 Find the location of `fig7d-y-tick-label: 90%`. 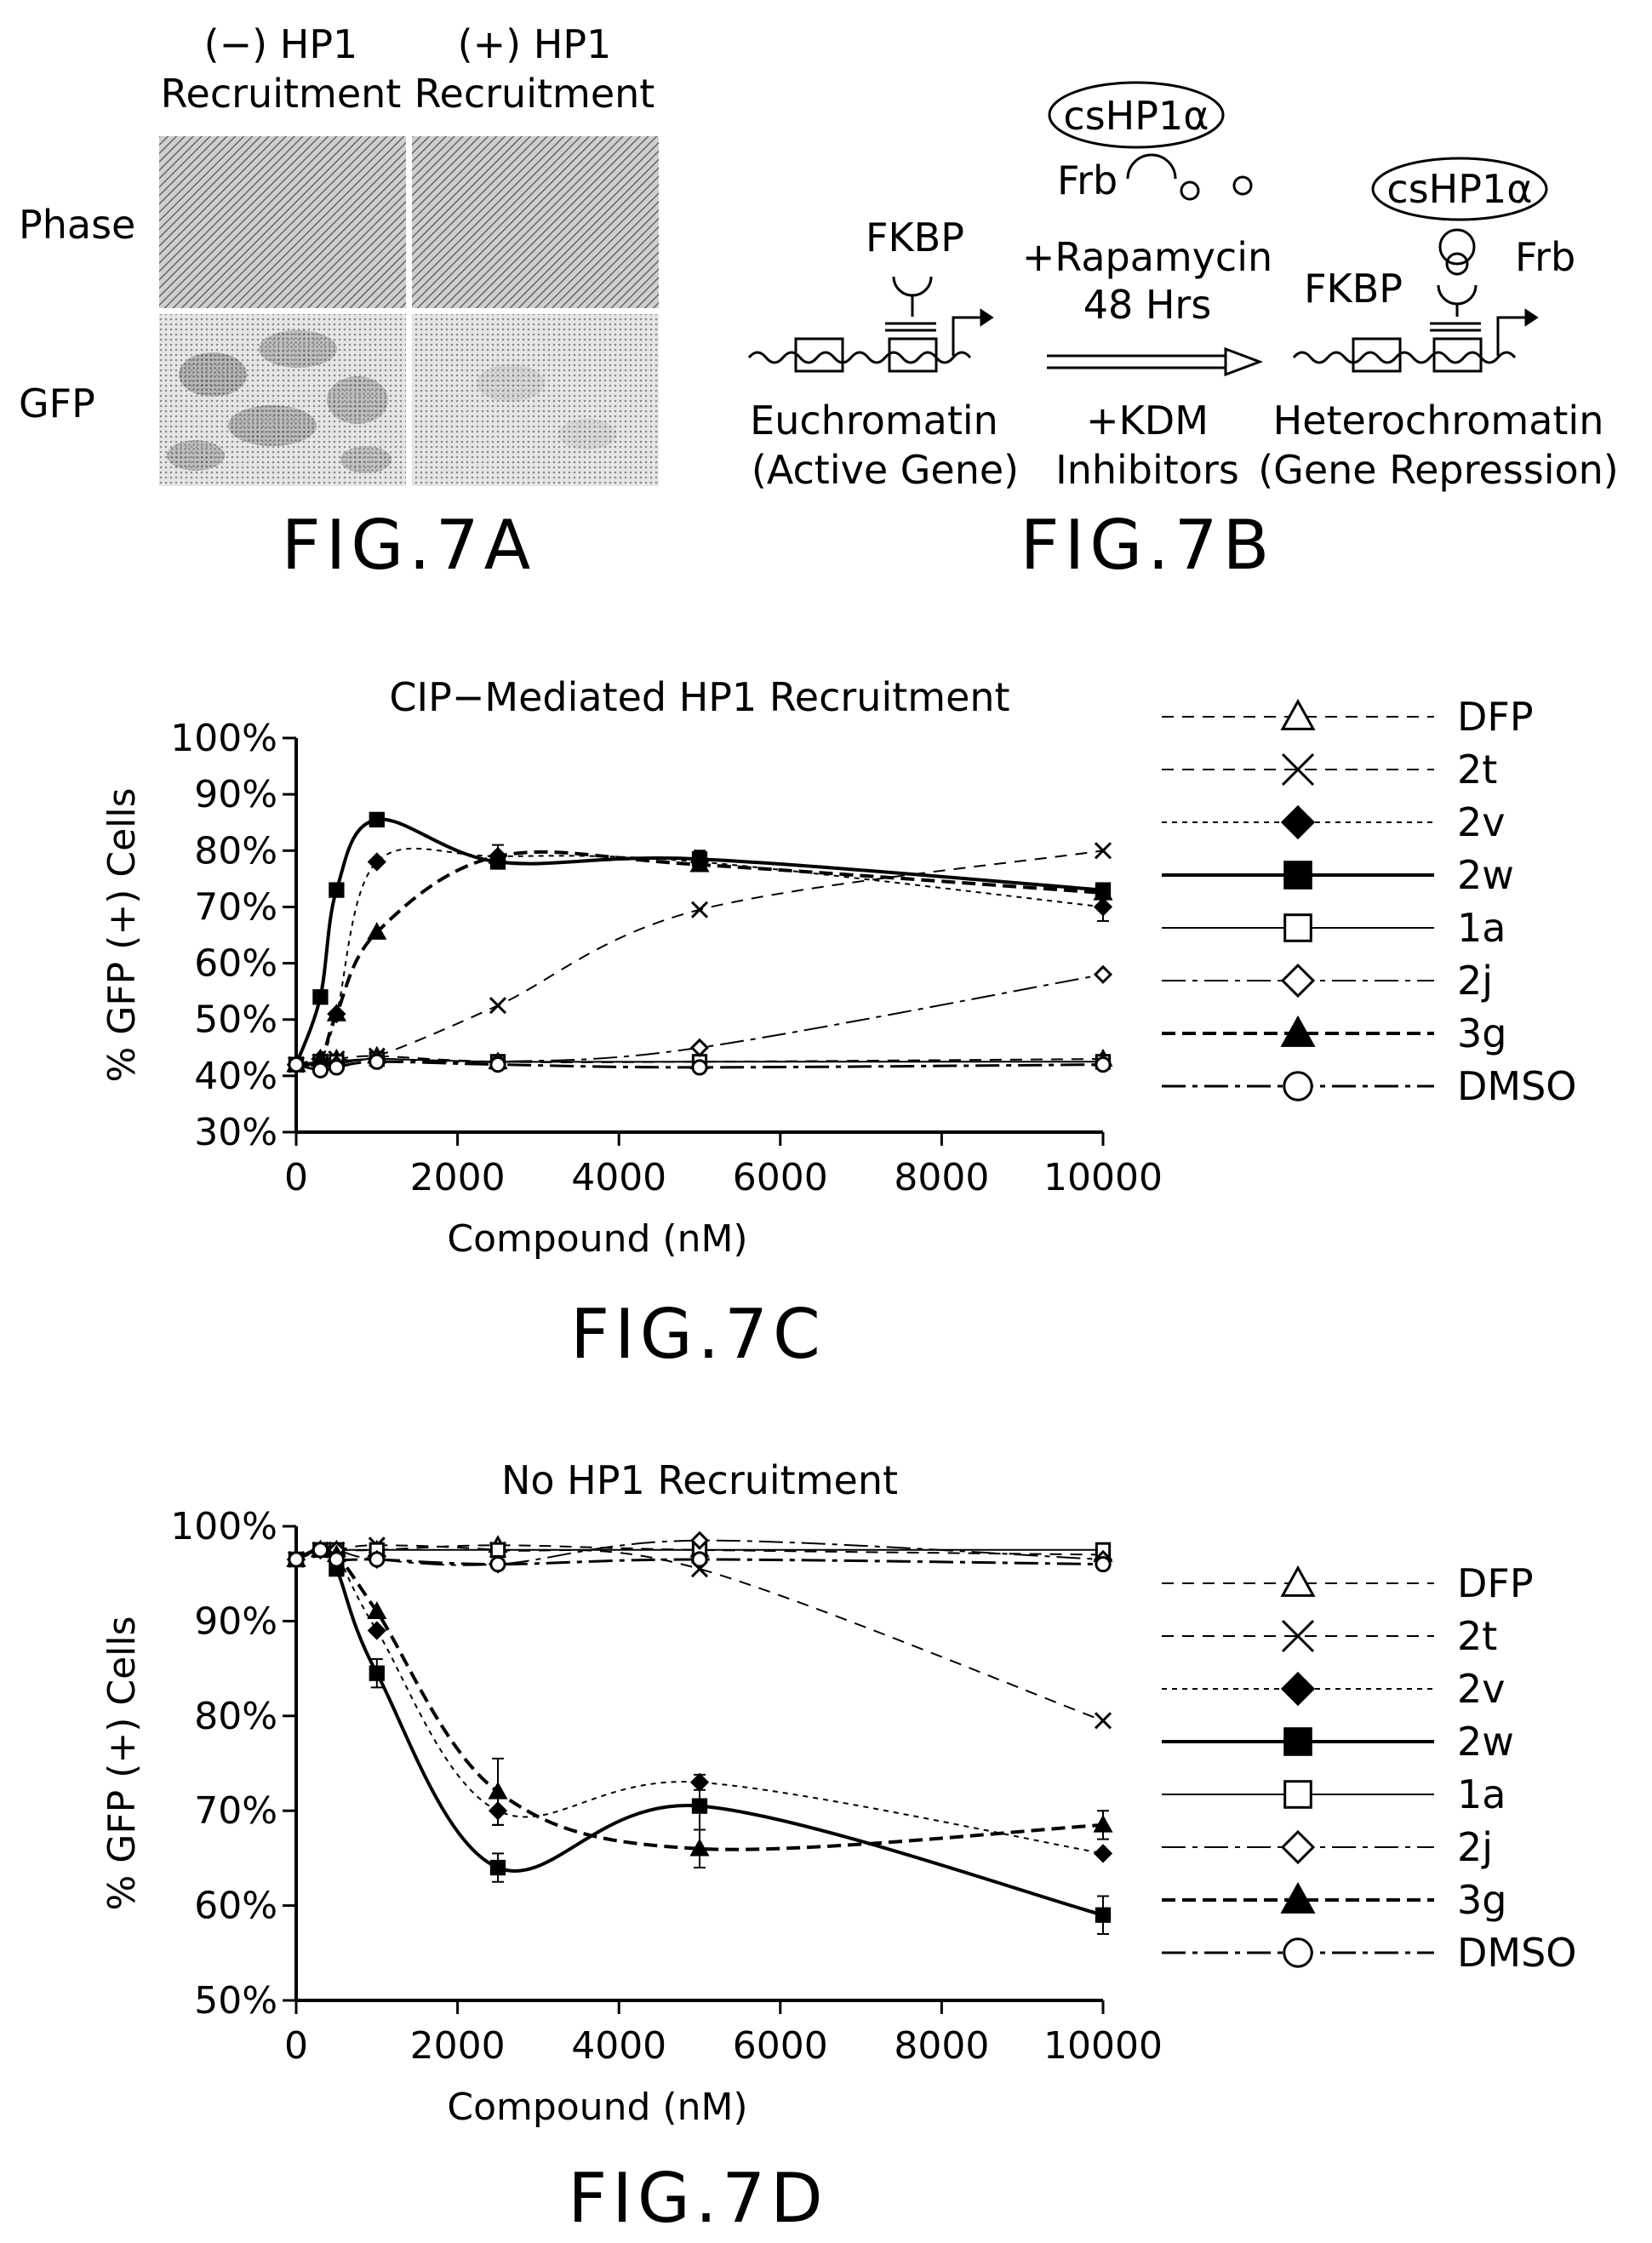

fig7d-y-tick-label: 90% is located at coordinates (236, 1621).